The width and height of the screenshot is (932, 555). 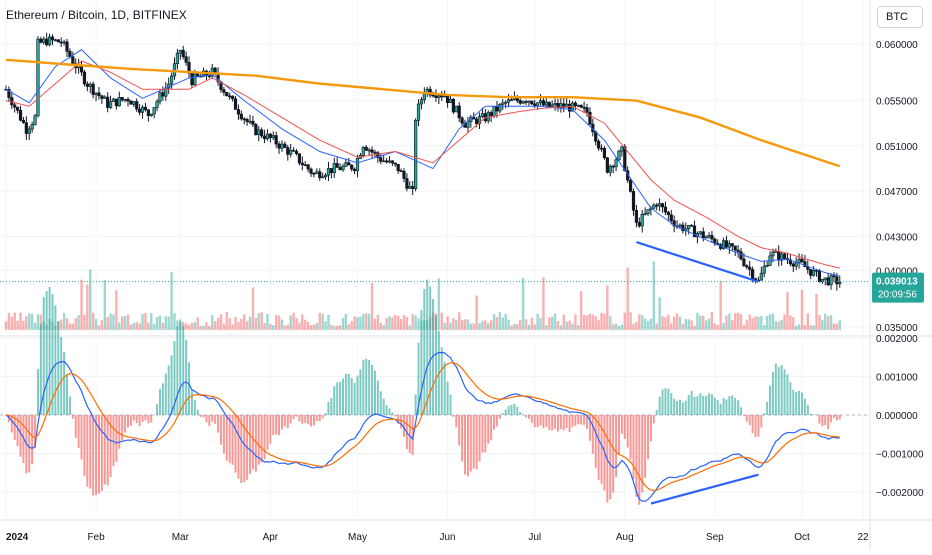 What do you see at coordinates (704, 489) in the screenshot?
I see `macd-divergence-trendline` at bounding box center [704, 489].